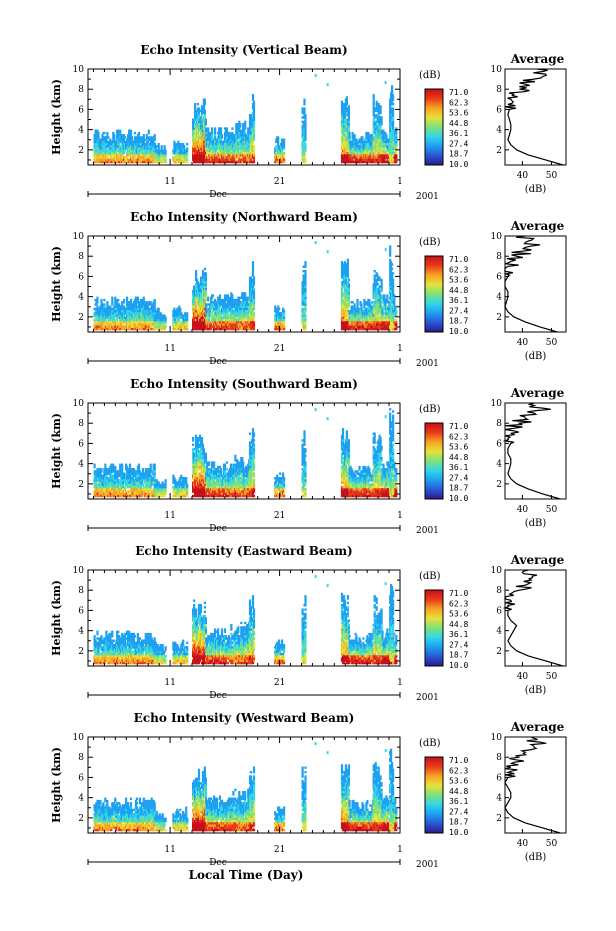 The width and height of the screenshot is (616, 931). Describe the element at coordinates (279, 182) in the screenshot. I see `x-tick-label: 21` at that location.